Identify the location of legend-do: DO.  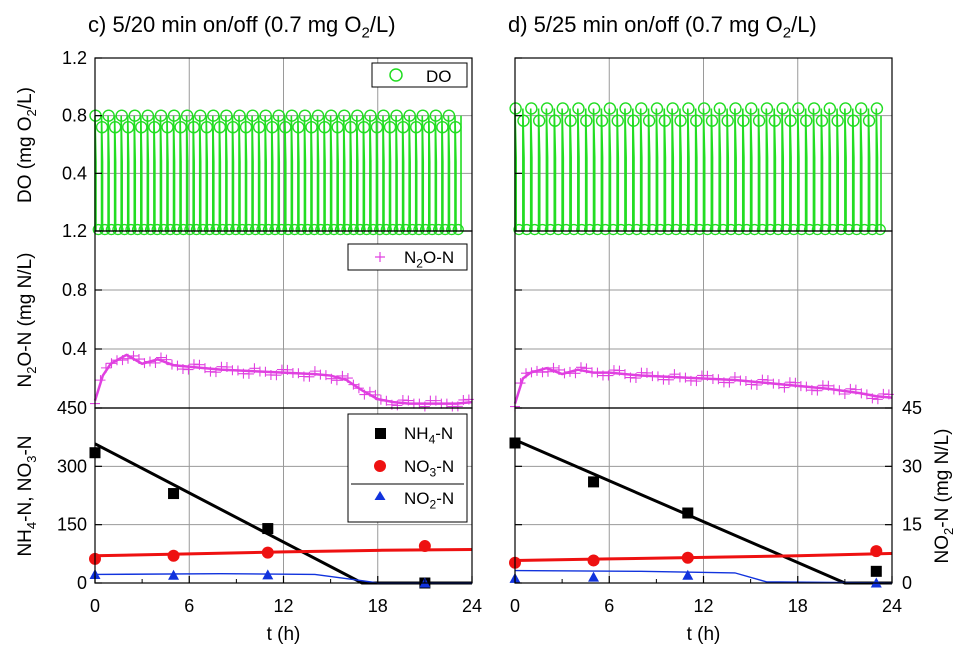
(419, 75).